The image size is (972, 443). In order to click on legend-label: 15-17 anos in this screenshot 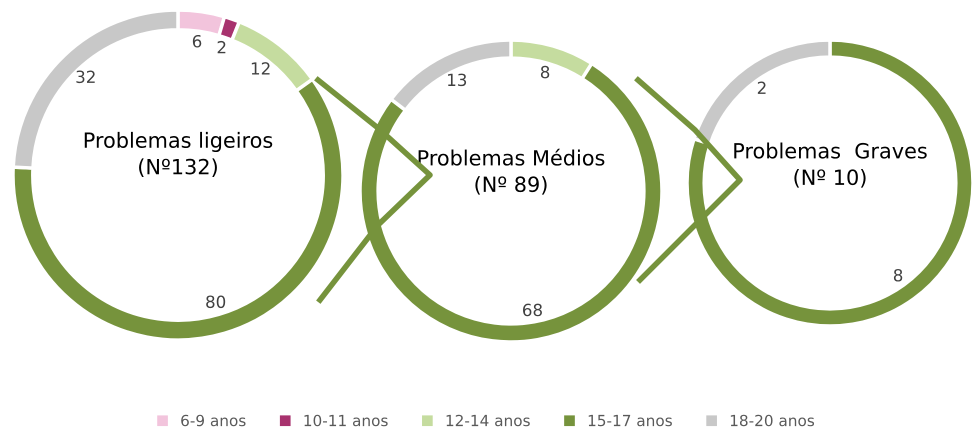, I will do `click(630, 420)`.